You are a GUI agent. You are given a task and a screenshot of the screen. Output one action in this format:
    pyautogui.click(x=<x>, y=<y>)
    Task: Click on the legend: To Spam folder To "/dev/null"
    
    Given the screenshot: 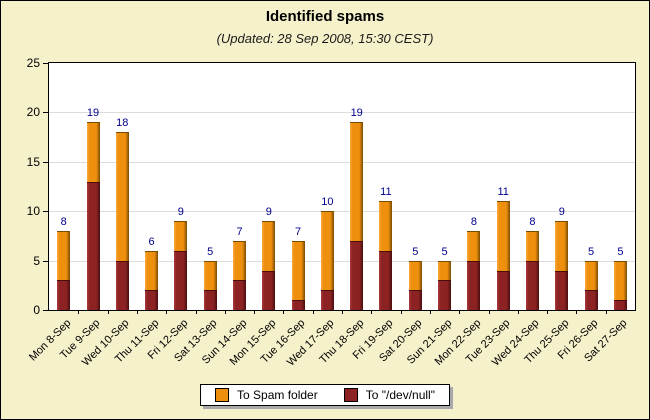 What is the action you would take?
    pyautogui.click(x=325, y=395)
    